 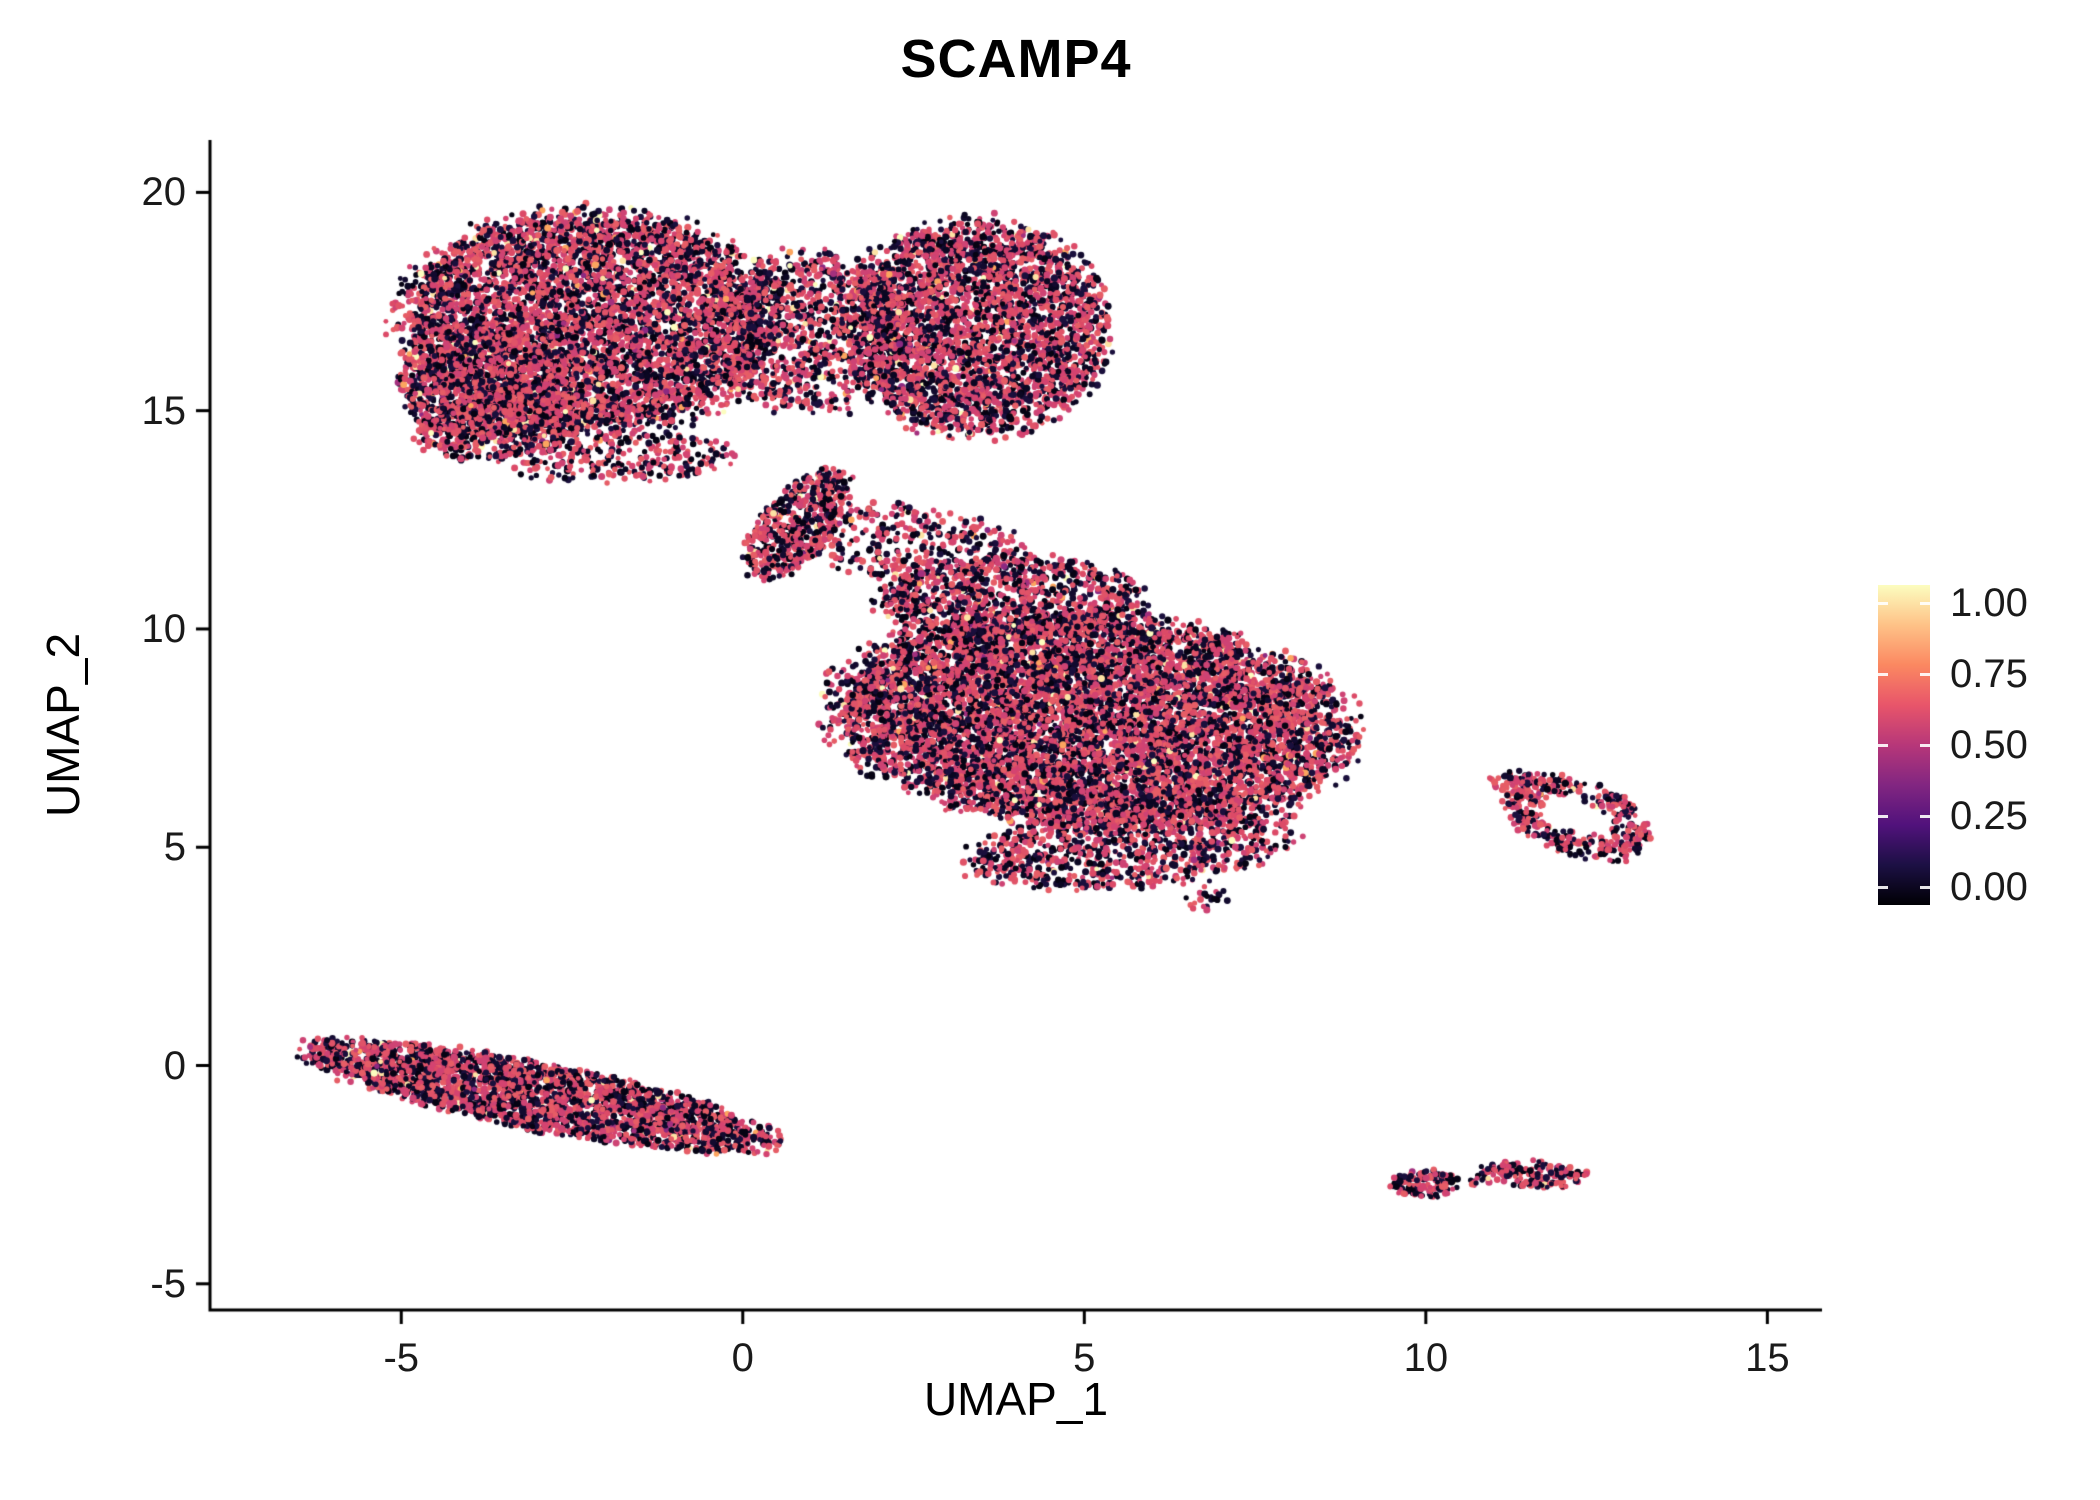 What do you see at coordinates (1989, 603) in the screenshot?
I see `colorbar-tick-label: 1.00` at bounding box center [1989, 603].